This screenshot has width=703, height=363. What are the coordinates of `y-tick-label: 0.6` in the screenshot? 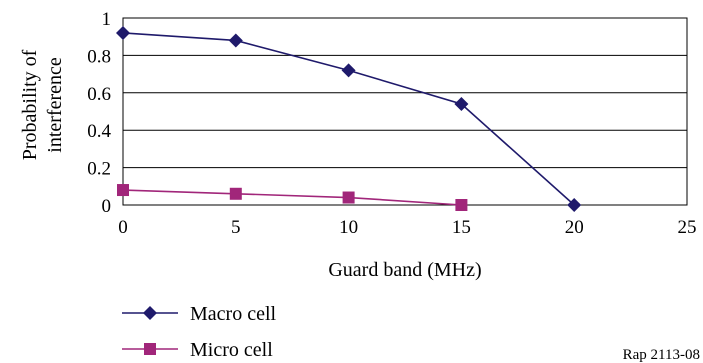 It's located at (99, 94).